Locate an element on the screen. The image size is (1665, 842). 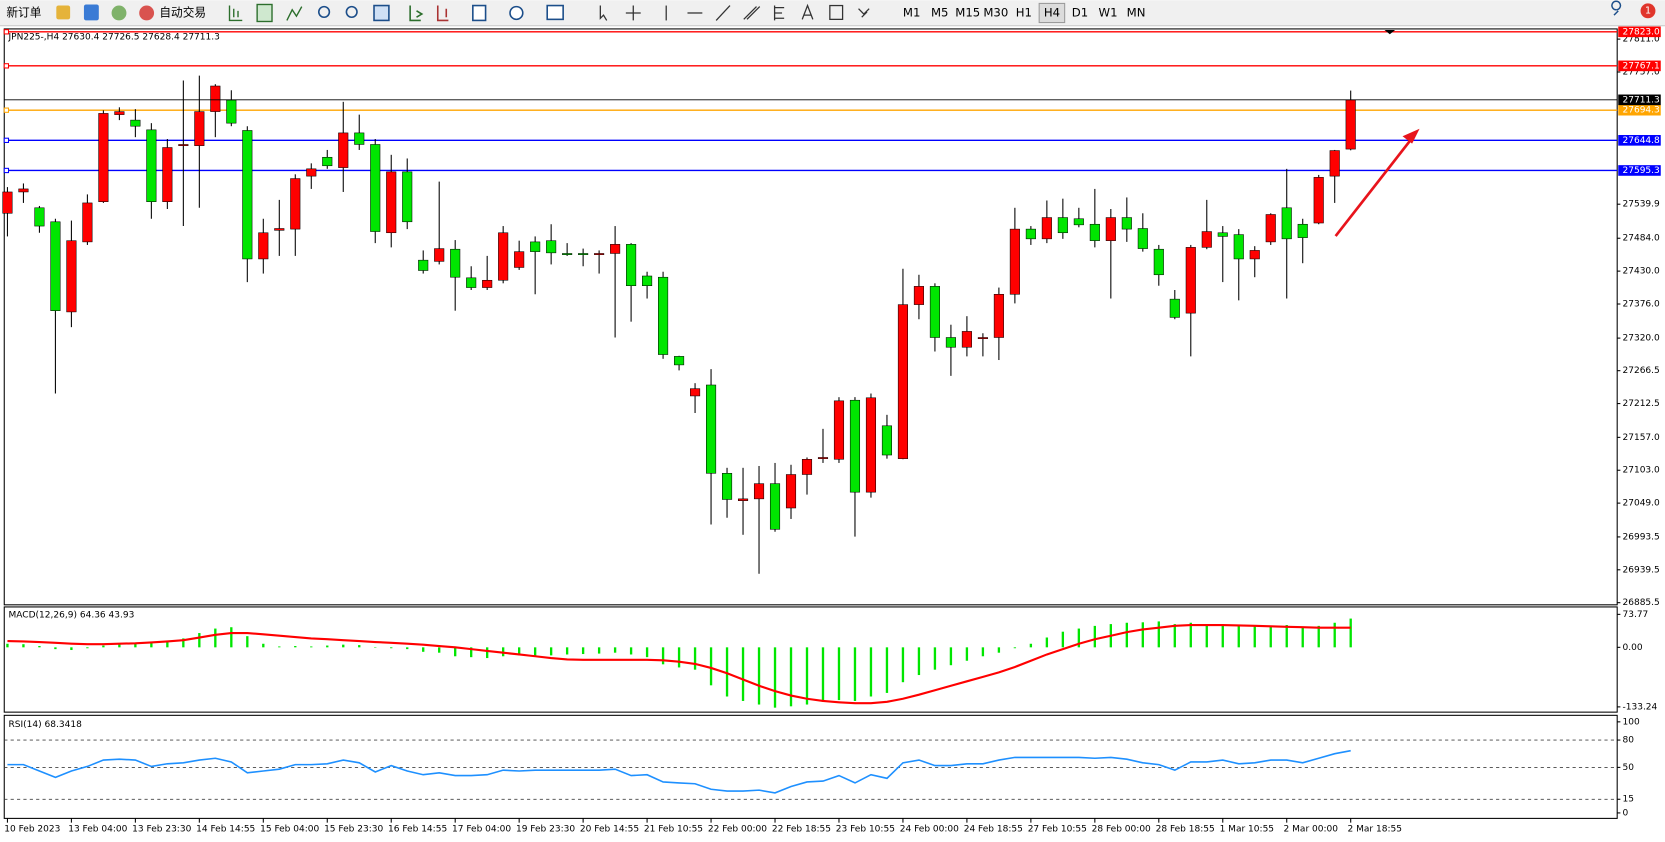
timeframe-button: H1 is located at coordinates (1024, 12).